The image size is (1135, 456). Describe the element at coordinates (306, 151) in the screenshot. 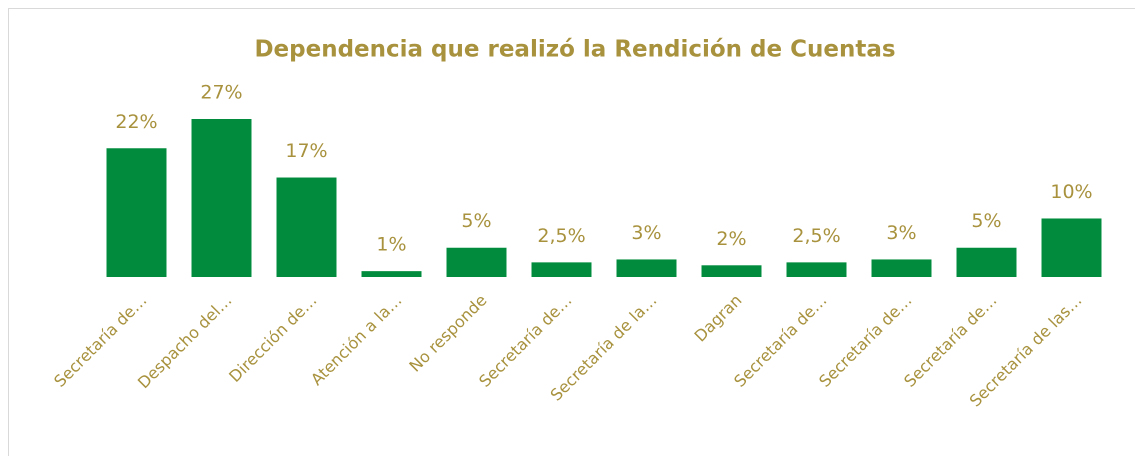

I see `value-label: 17%` at that location.